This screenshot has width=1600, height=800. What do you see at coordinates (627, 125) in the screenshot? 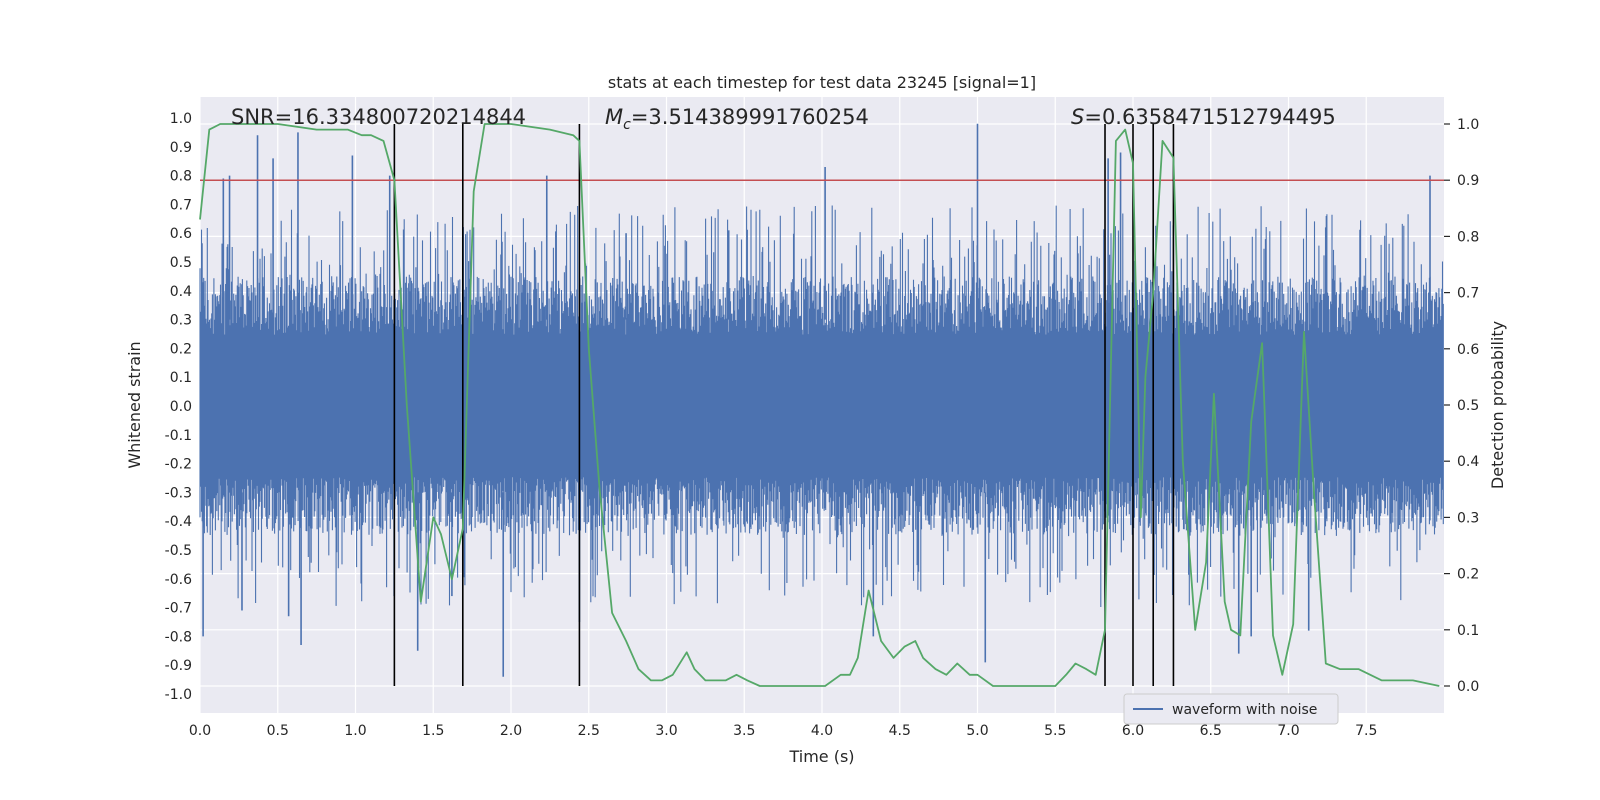
I see `chirp-mass-subscript: c` at bounding box center [627, 125].